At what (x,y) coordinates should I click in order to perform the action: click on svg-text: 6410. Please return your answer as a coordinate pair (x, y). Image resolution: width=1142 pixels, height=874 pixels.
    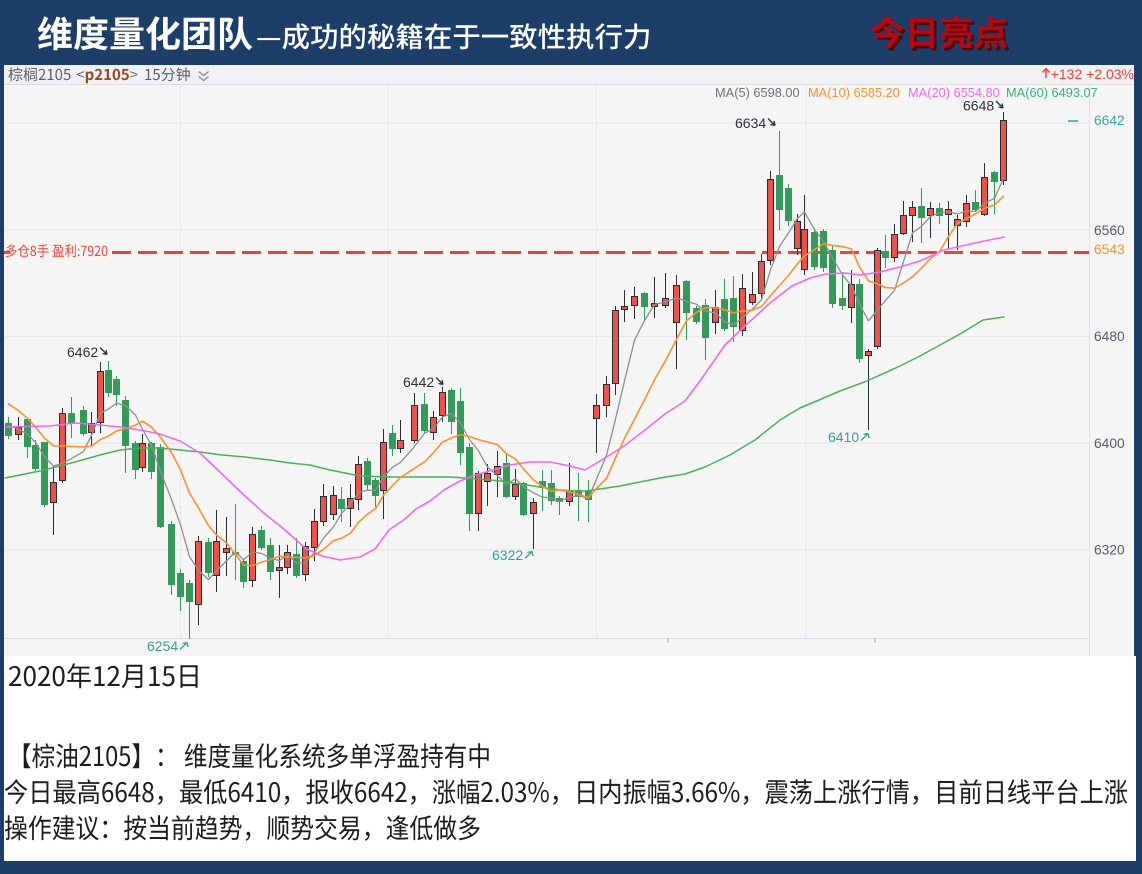
    Looking at the image, I should click on (843, 437).